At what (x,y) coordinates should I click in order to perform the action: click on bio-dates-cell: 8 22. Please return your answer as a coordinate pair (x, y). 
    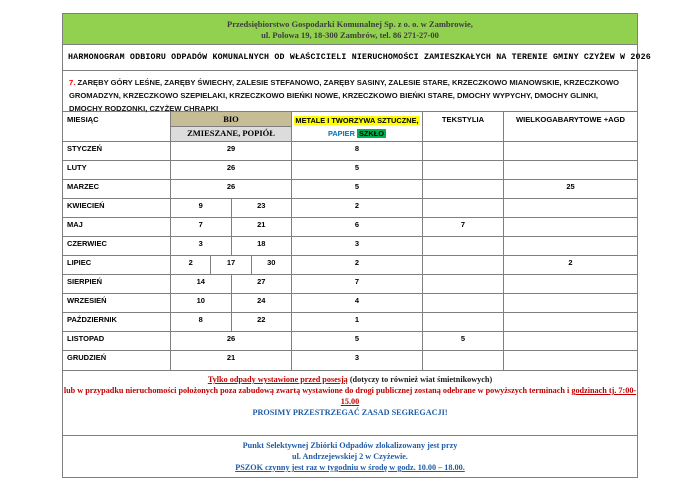
    Looking at the image, I should click on (231, 322).